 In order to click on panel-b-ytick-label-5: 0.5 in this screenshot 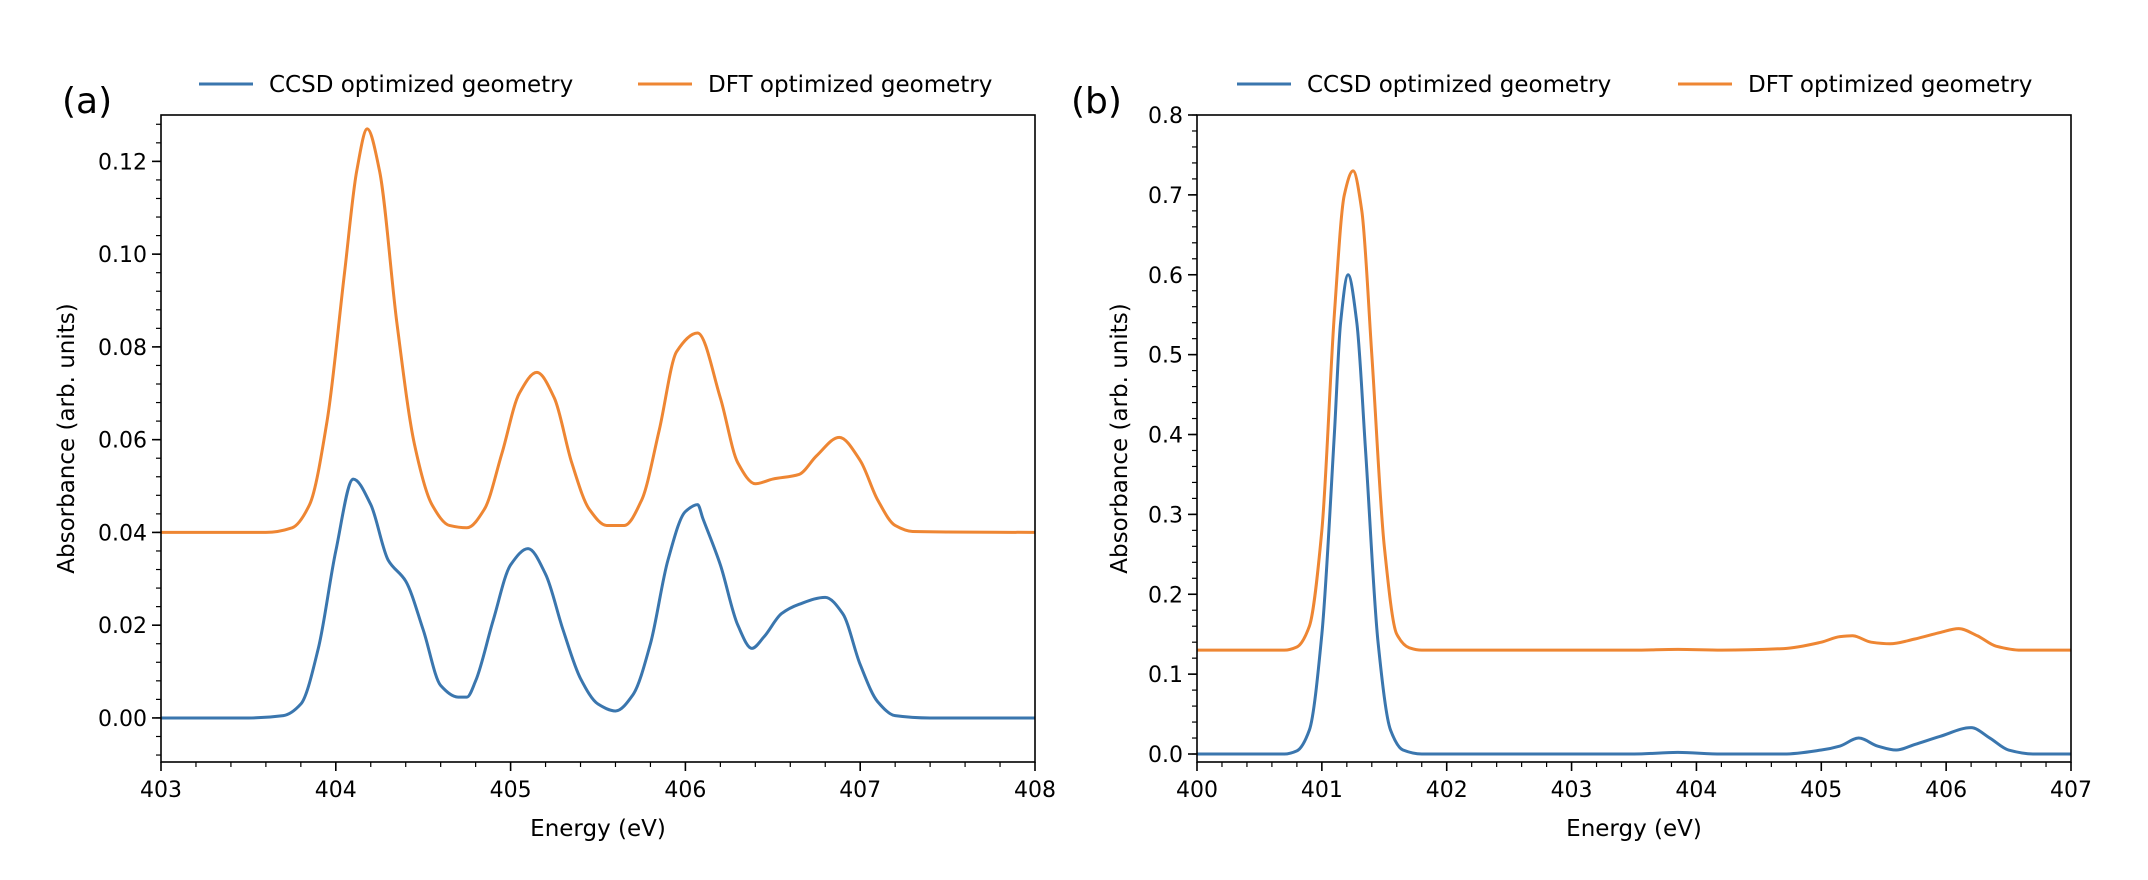, I will do `click(1165, 356)`.